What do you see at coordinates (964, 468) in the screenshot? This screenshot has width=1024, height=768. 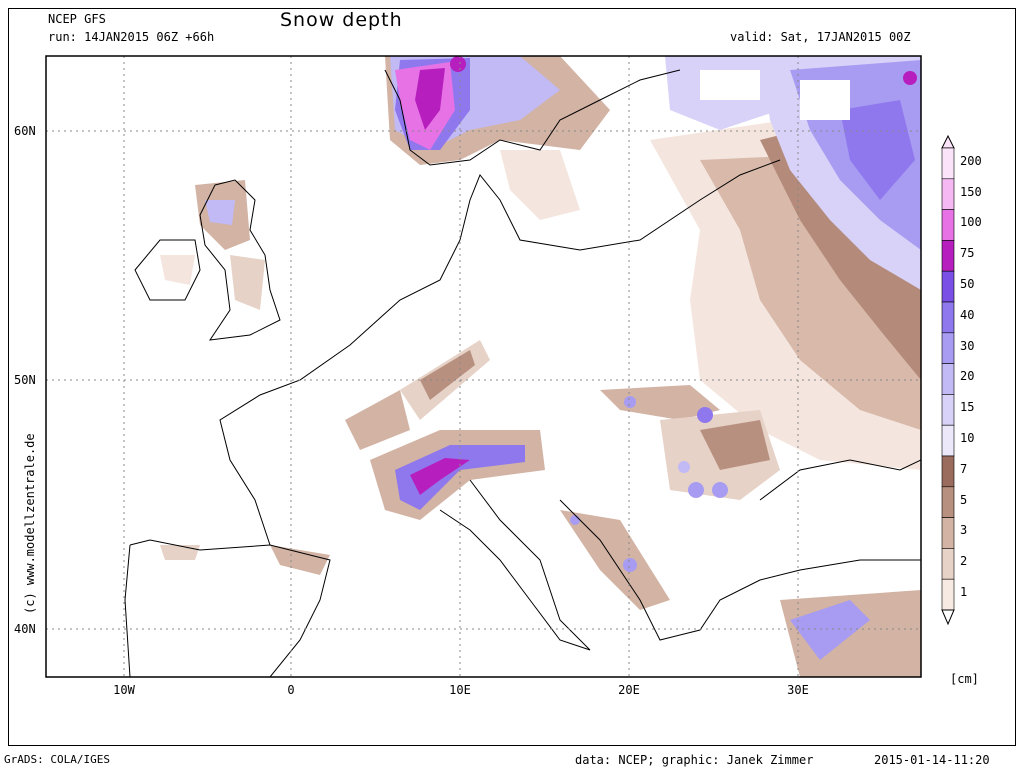 I see `legend-level-label: 7` at bounding box center [964, 468].